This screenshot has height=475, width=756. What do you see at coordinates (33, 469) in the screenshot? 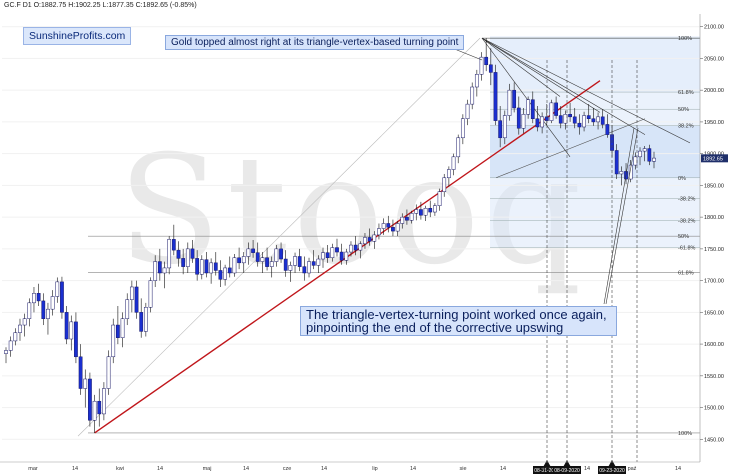
I see `x-tick-label: mar` at bounding box center [33, 469].